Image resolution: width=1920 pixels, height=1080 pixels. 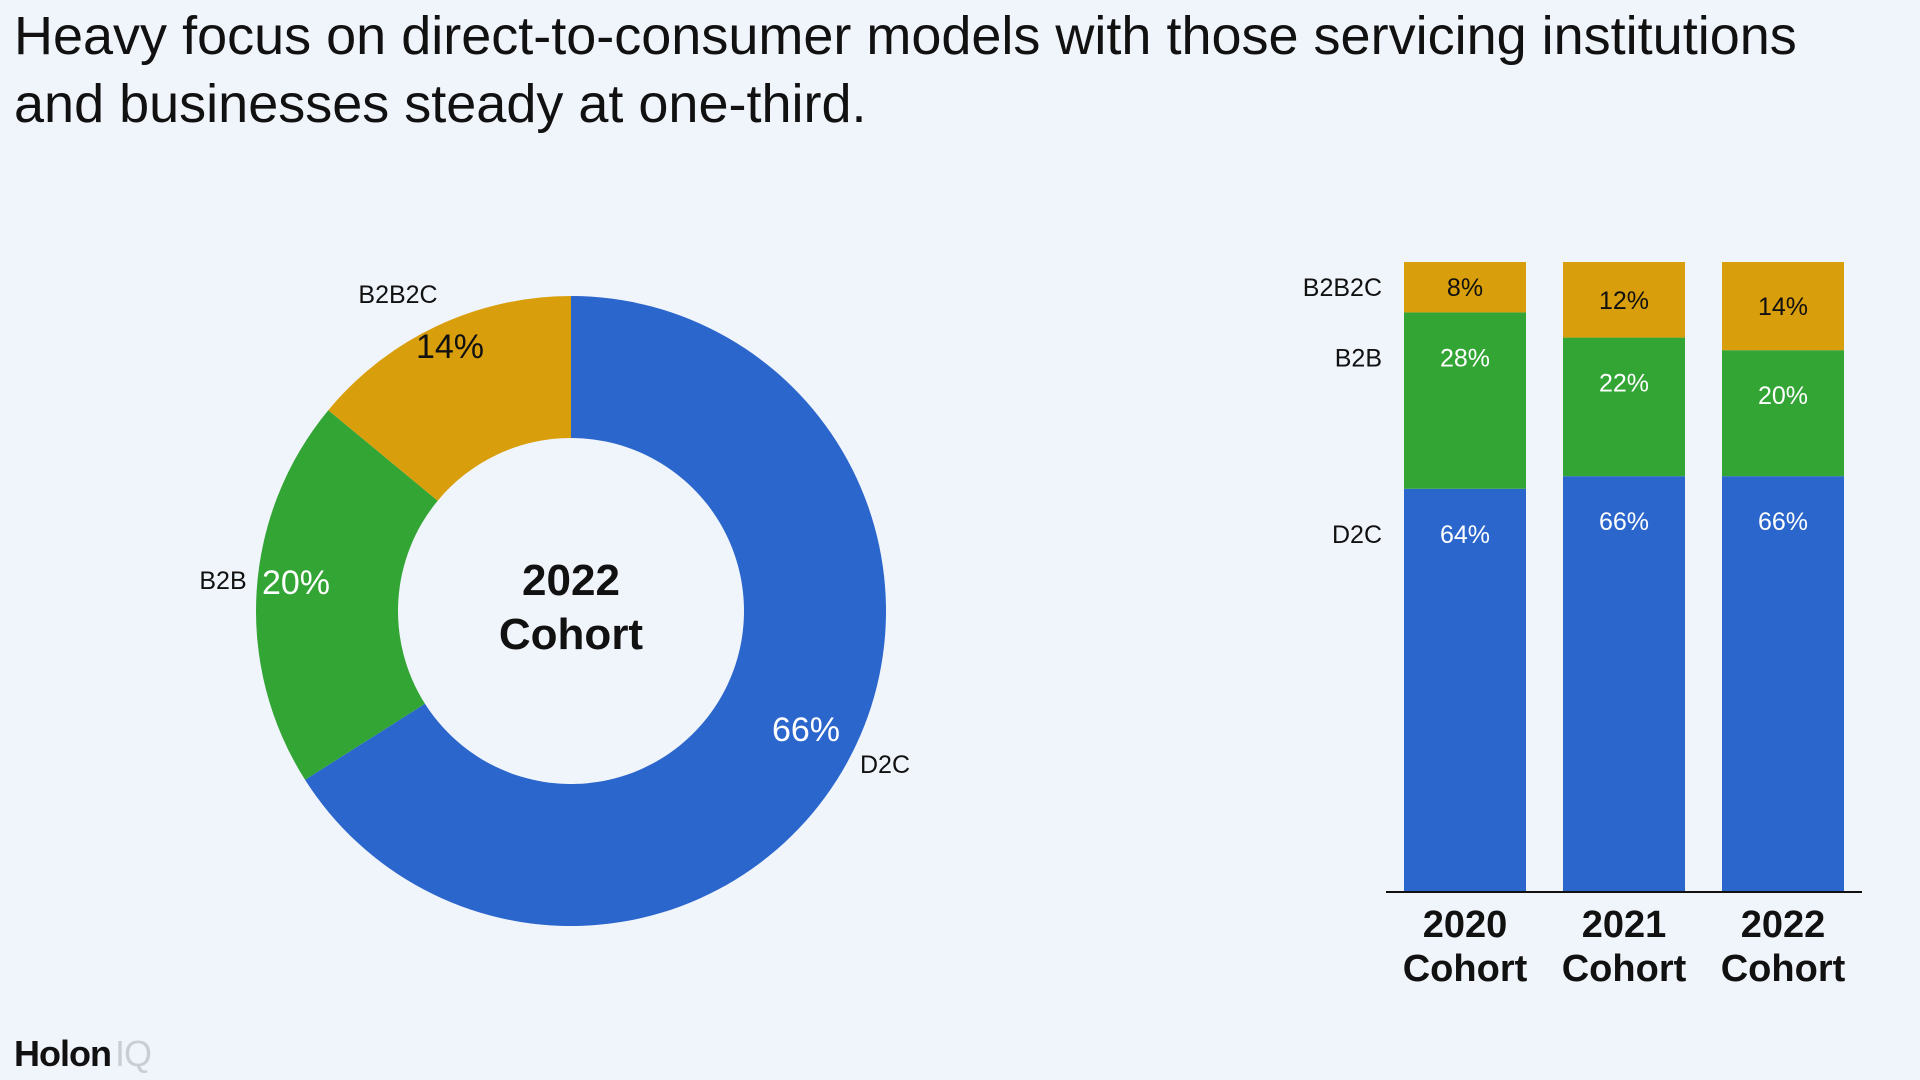 What do you see at coordinates (1783, 925) in the screenshot?
I see `bar-category-label: 2022` at bounding box center [1783, 925].